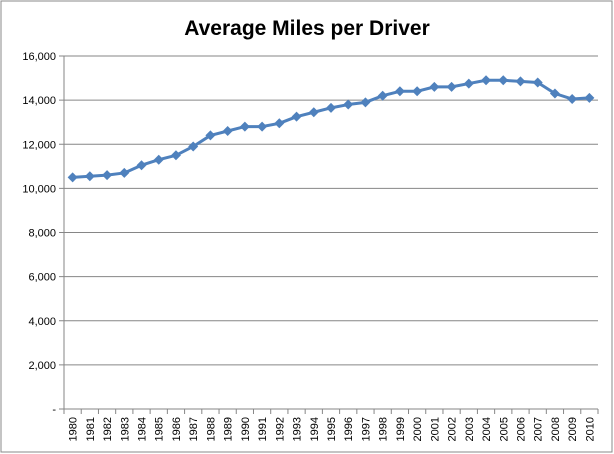 This screenshot has width=614, height=454. I want to click on y-tick-label: 14,000, so click(39, 101).